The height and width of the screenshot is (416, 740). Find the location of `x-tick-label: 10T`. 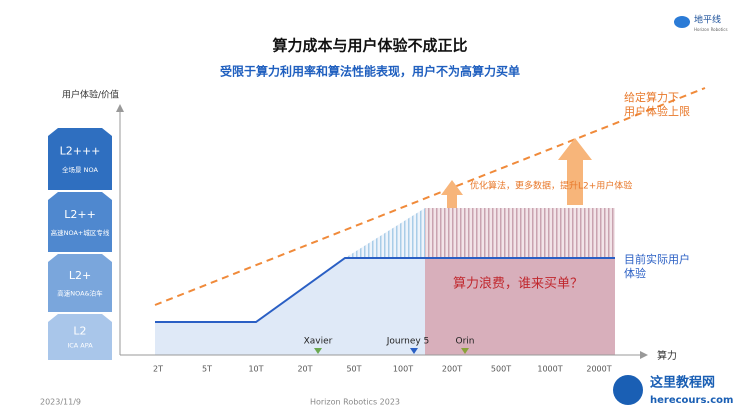

x-tick-label: 10T is located at coordinates (255, 369).